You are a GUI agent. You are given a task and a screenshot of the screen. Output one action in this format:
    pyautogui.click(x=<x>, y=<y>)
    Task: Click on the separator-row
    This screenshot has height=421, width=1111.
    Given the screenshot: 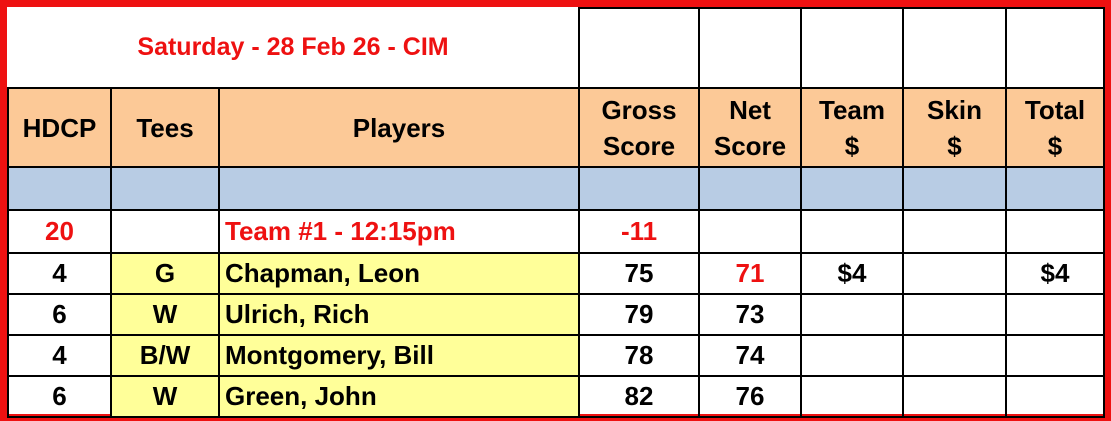 What is the action you would take?
    pyautogui.click(x=556, y=188)
    